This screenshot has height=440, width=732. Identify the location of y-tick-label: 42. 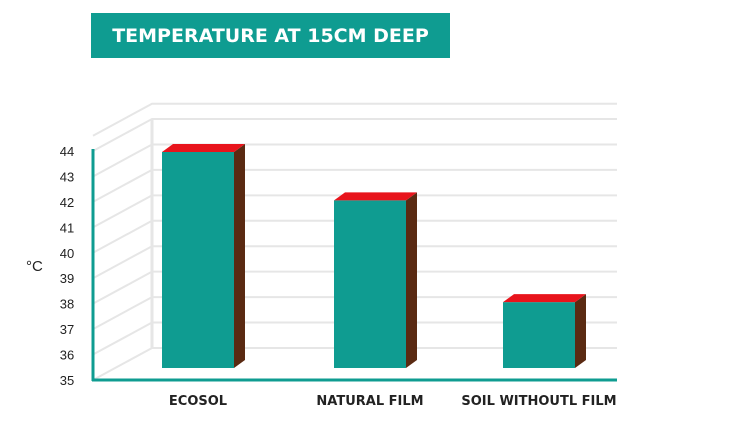
(67, 202).